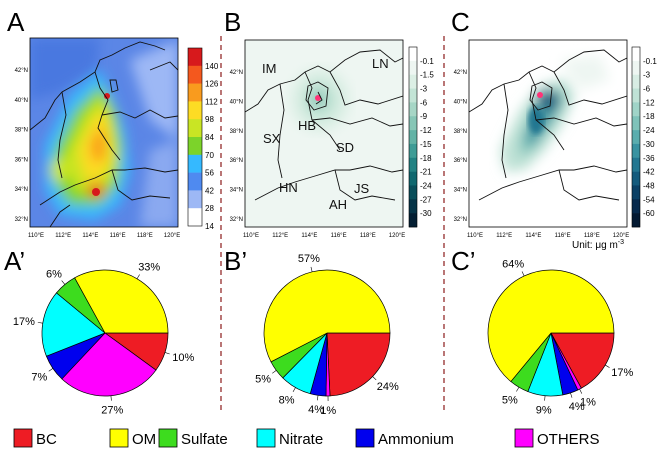 The image size is (659, 454). Describe the element at coordinates (211, 101) in the screenshot. I see `colorbar-a-label: 112` at that location.